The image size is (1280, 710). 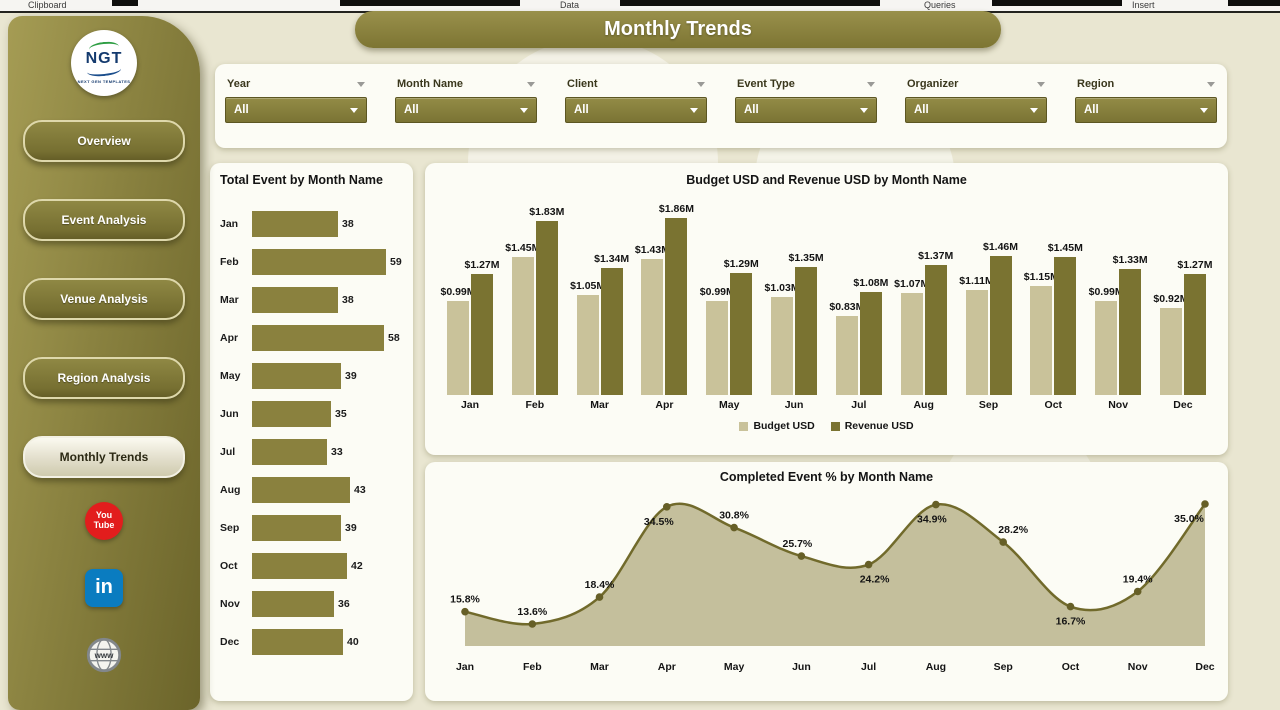 What do you see at coordinates (1146, 110) in the screenshot?
I see `filter-dropdown-region: All` at bounding box center [1146, 110].